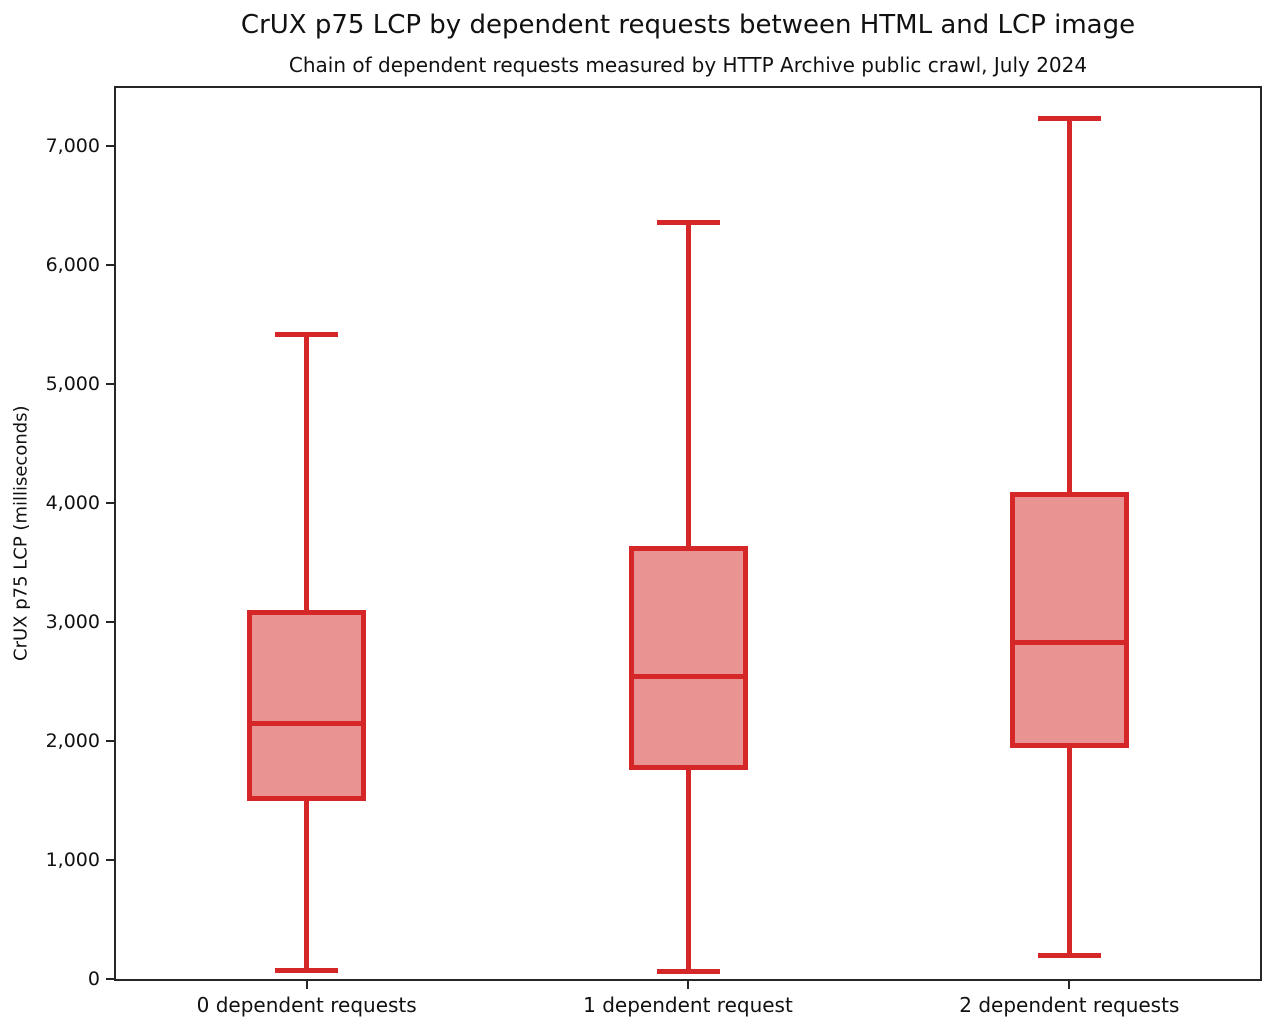 Image resolution: width=1280 pixels, height=1030 pixels. What do you see at coordinates (72, 146) in the screenshot?
I see `y-tick-label: 7,000` at bounding box center [72, 146].